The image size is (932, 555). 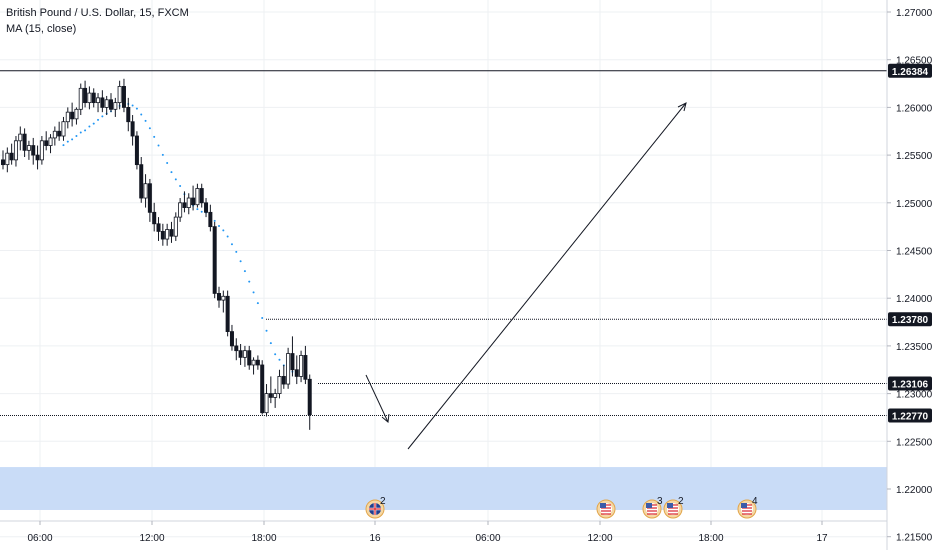 What do you see at coordinates (822, 538) in the screenshot?
I see `x-tick-label: 17` at bounding box center [822, 538].